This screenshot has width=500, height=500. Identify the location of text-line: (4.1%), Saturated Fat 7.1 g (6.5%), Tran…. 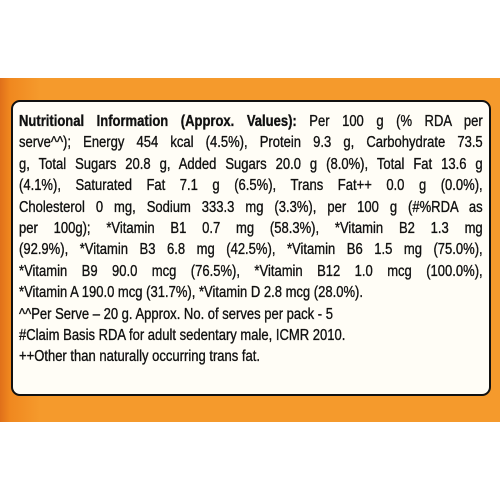
(251, 186).